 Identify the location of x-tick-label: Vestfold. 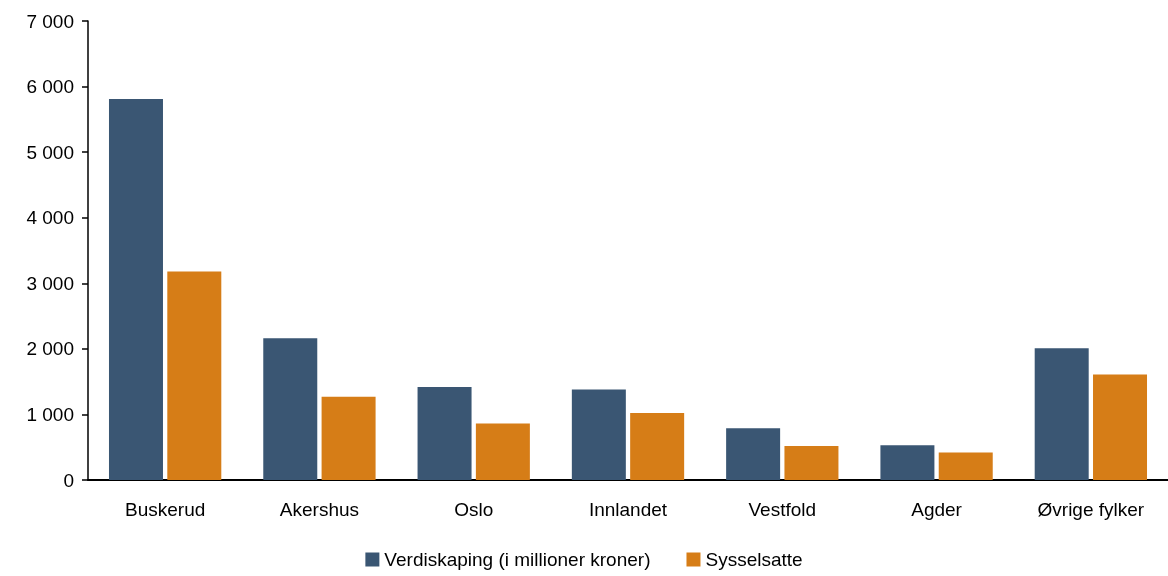
(782, 509).